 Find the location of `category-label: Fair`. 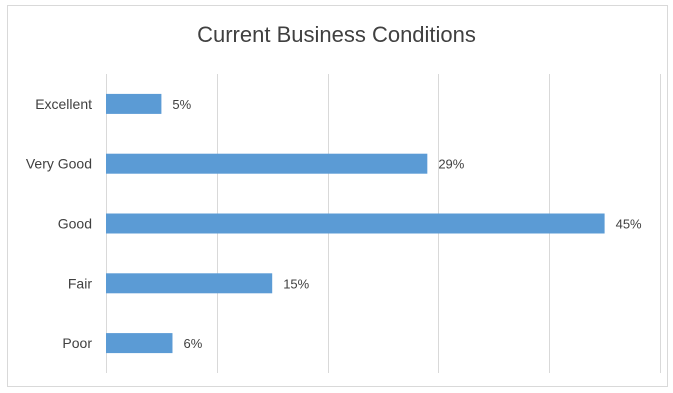

category-label: Fair is located at coordinates (80, 283).